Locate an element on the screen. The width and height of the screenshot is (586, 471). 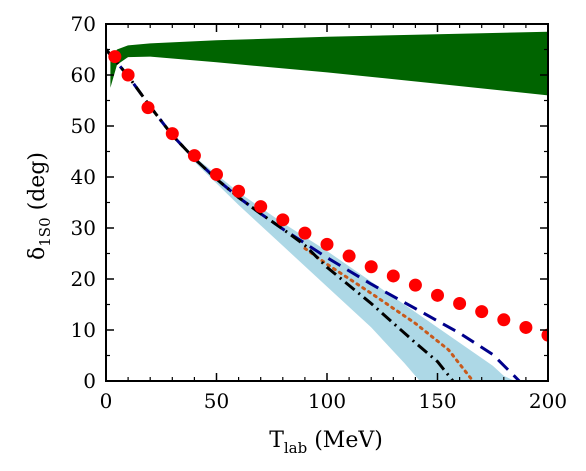
y-tick-label: 60 is located at coordinates (83, 75).